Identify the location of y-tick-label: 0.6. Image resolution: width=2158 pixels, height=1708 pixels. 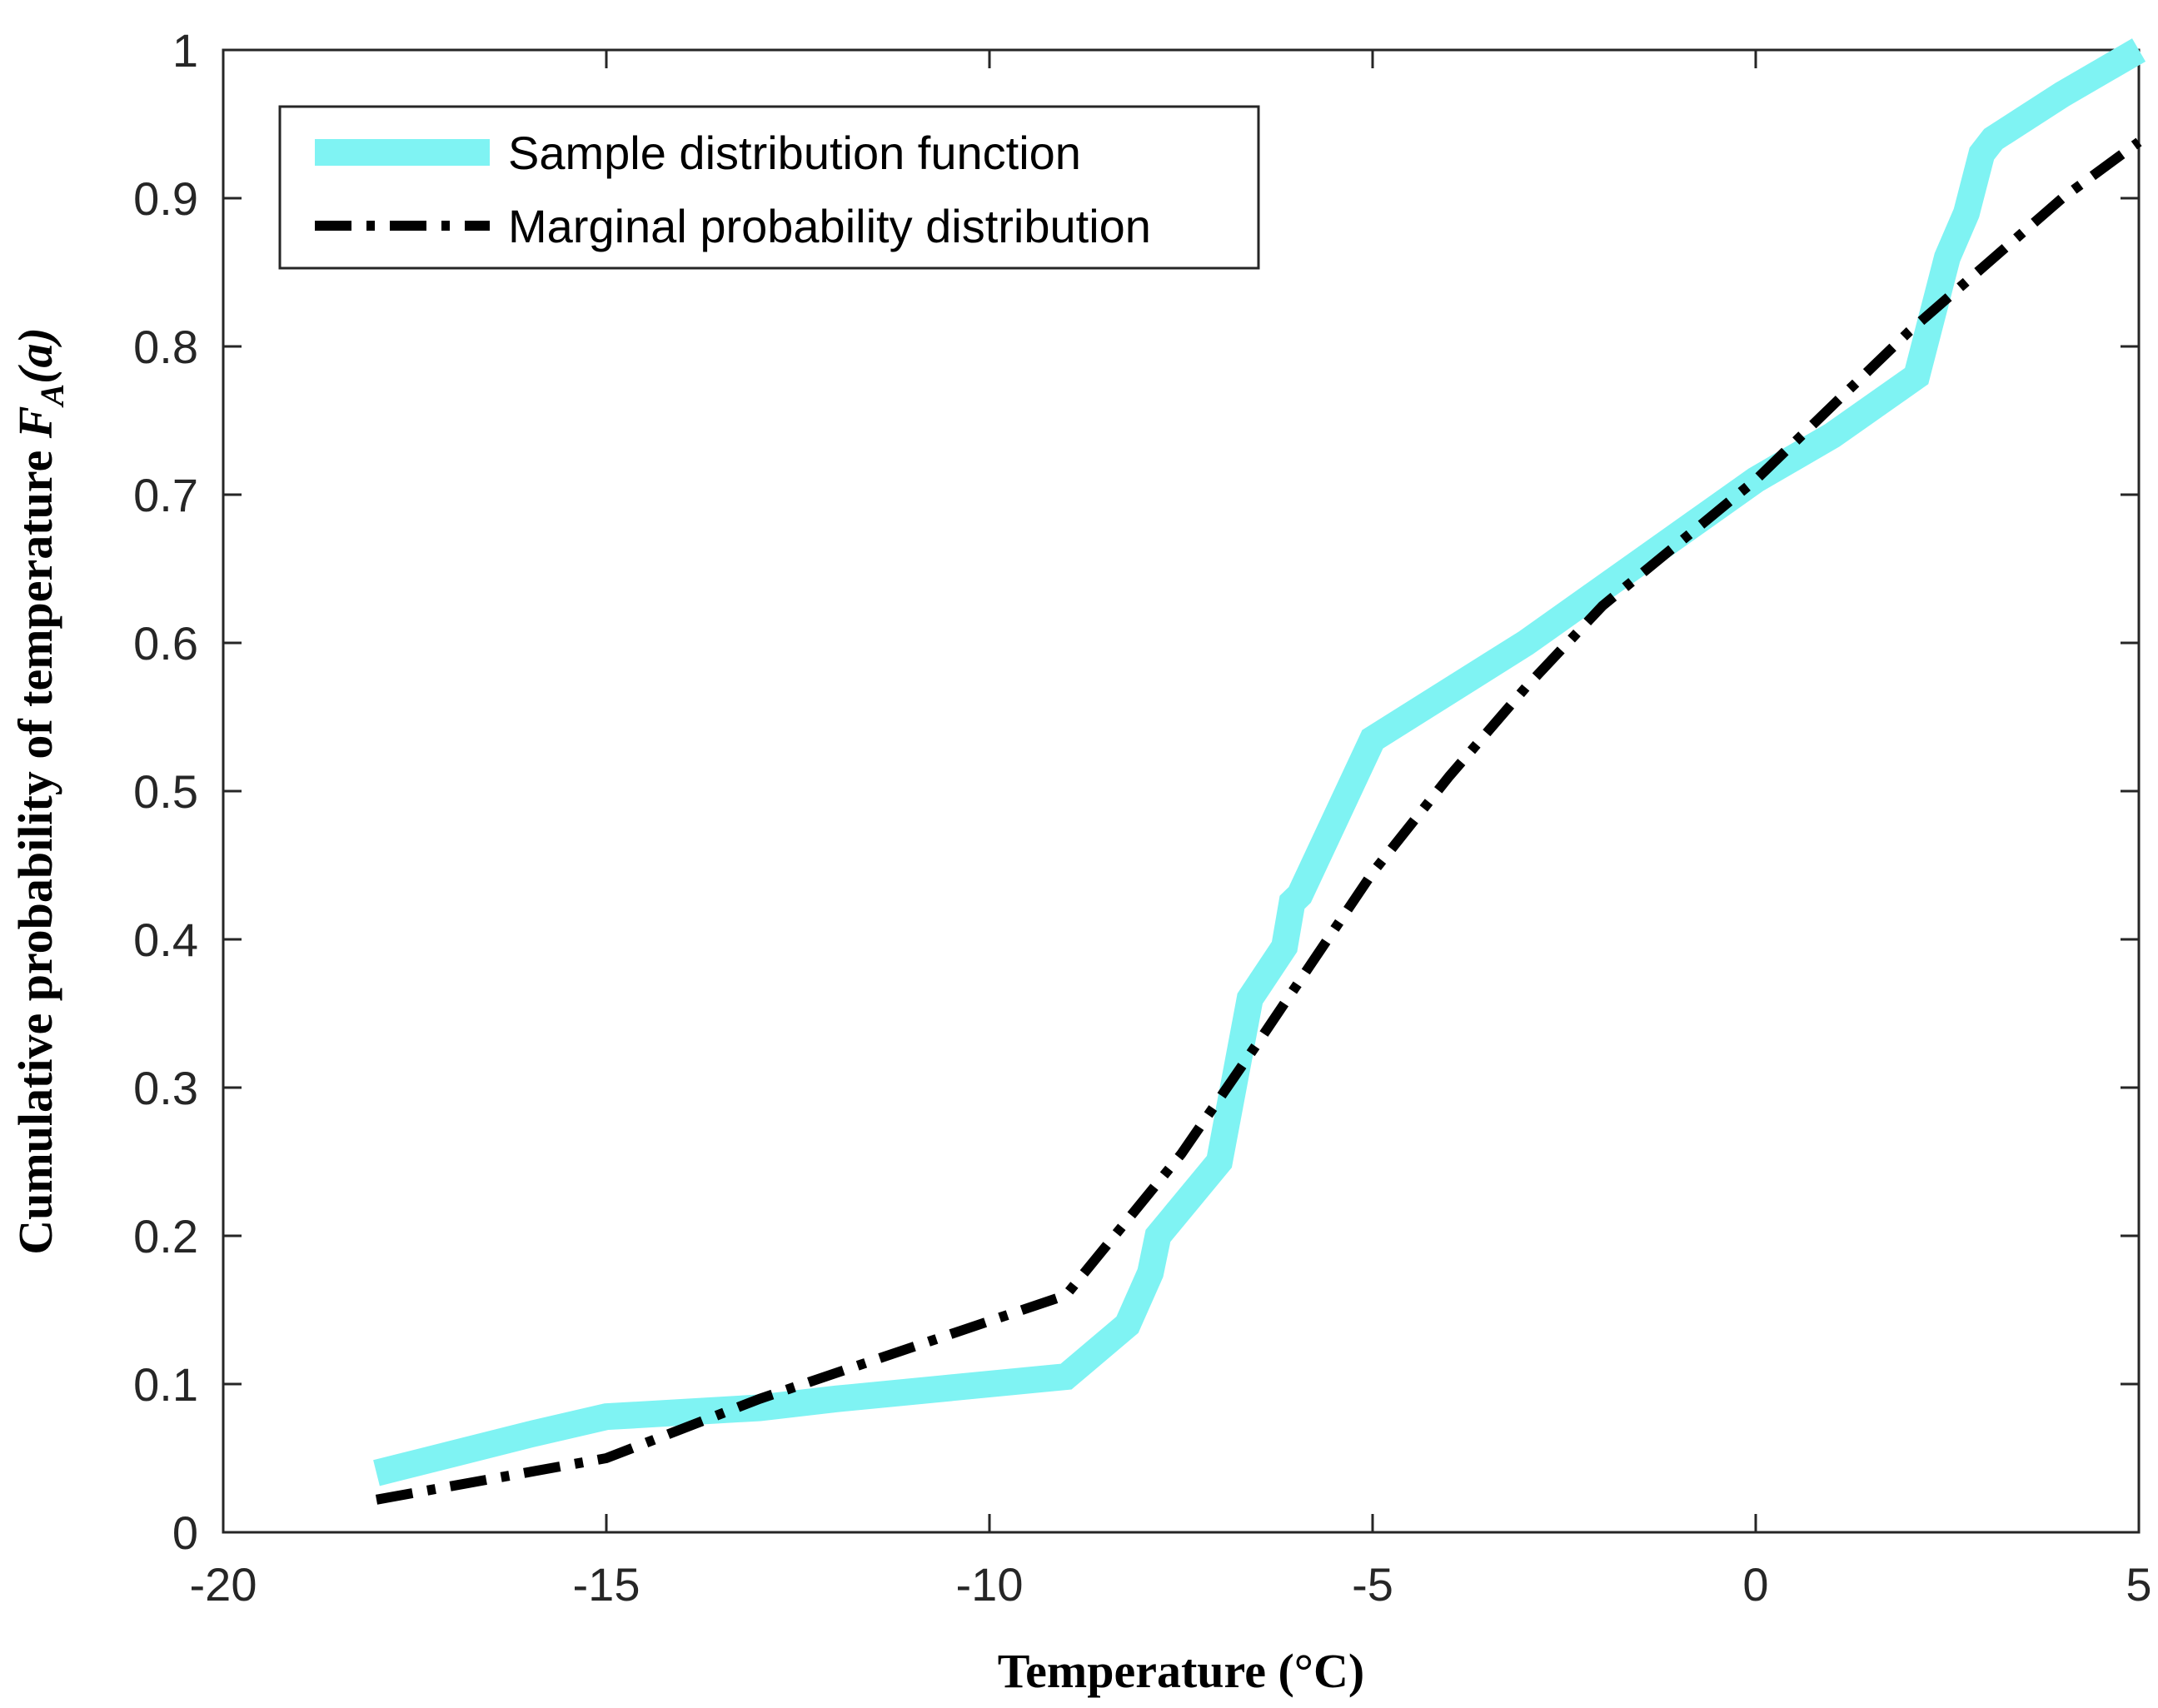
(165, 643).